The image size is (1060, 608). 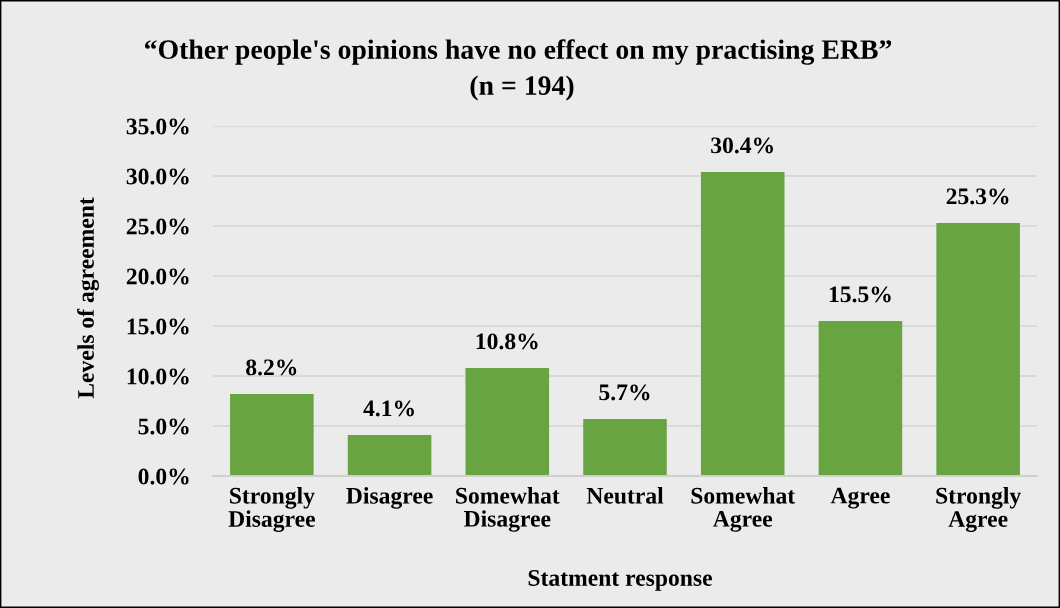 What do you see at coordinates (157, 276) in the screenshot?
I see `y-tick-label: 20.0%` at bounding box center [157, 276].